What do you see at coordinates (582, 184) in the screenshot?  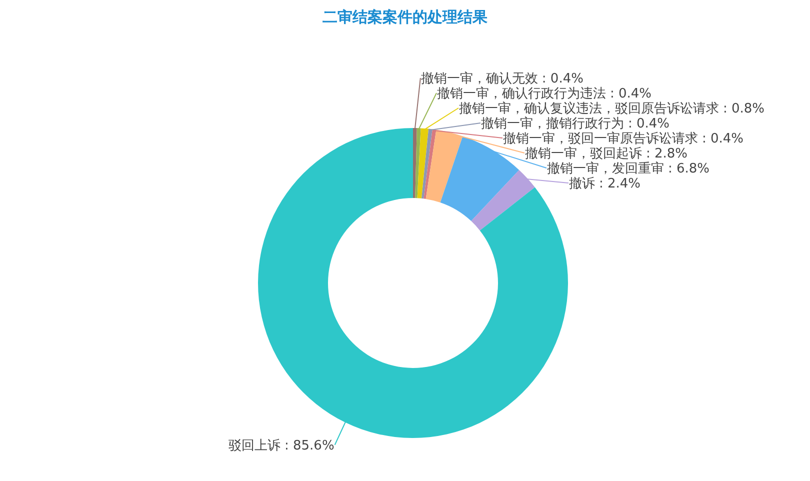 I see `slice-label: 撤诉` at bounding box center [582, 184].